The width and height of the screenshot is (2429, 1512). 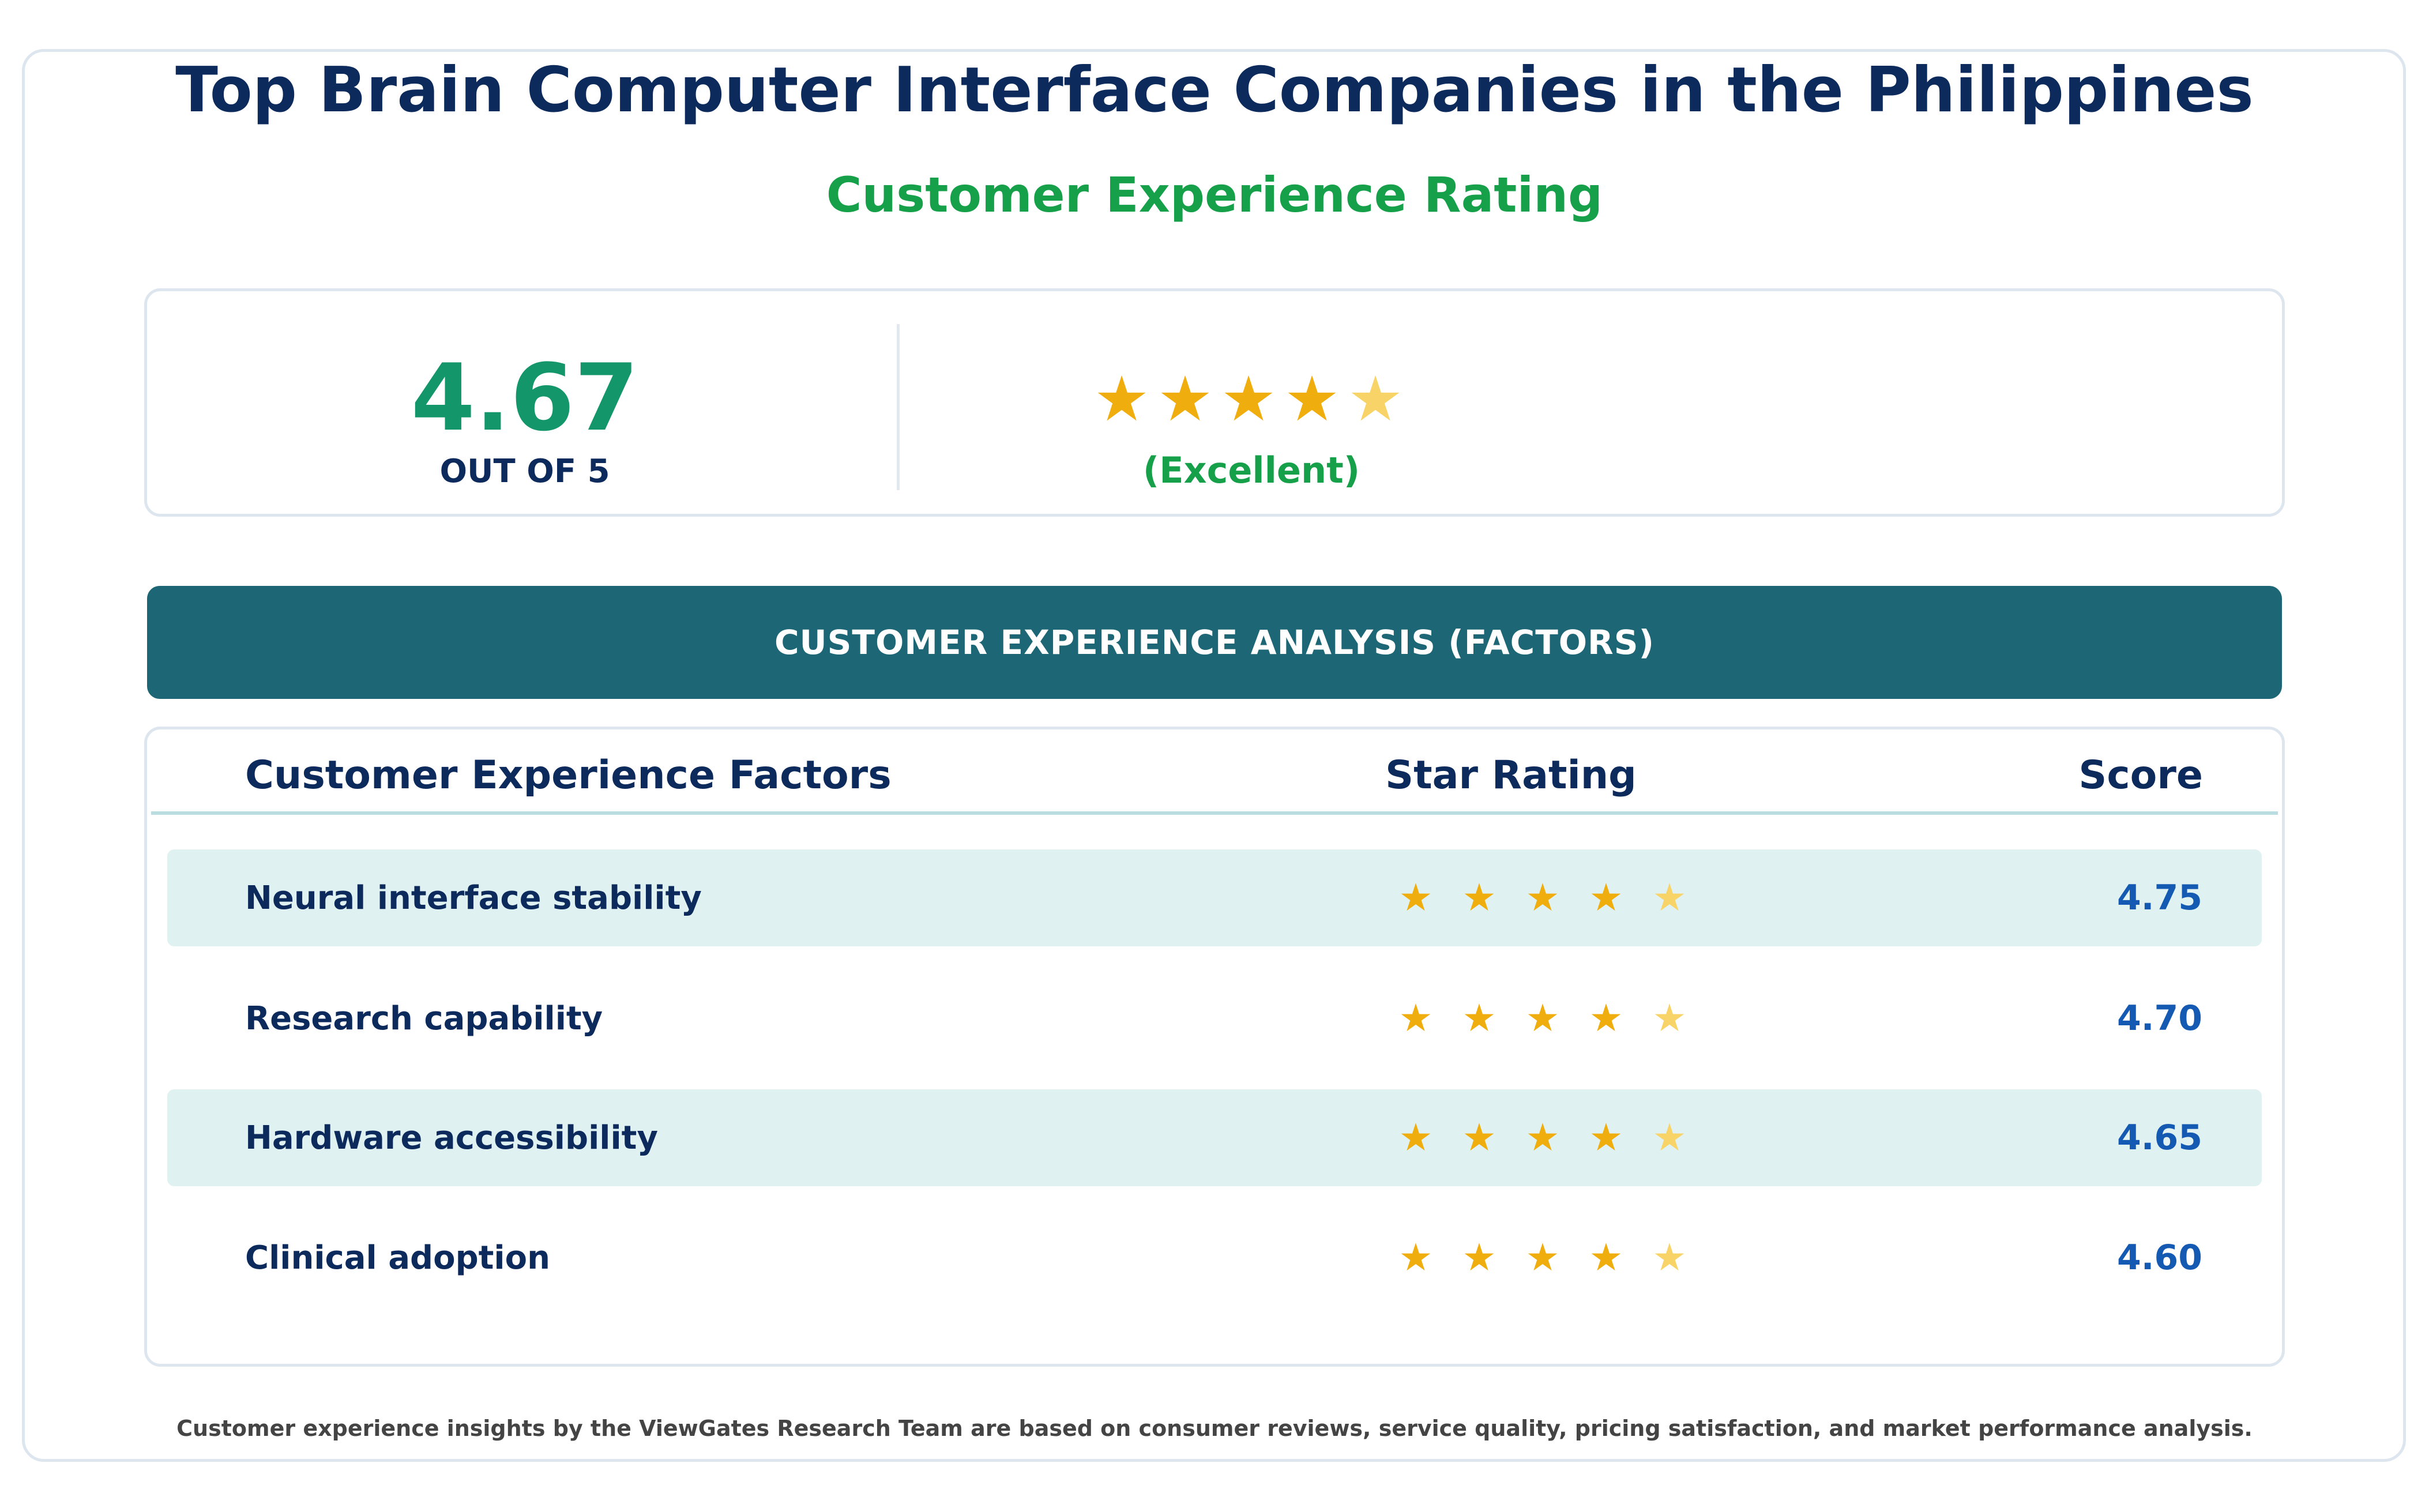 I want to click on factor-label: Research capability, so click(x=424, y=1018).